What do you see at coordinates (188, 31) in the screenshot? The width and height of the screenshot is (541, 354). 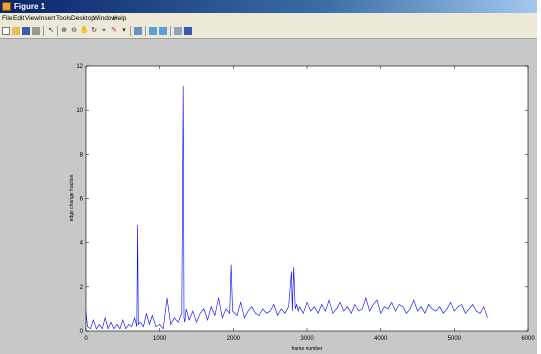 I see `dock-figure-icon` at bounding box center [188, 31].